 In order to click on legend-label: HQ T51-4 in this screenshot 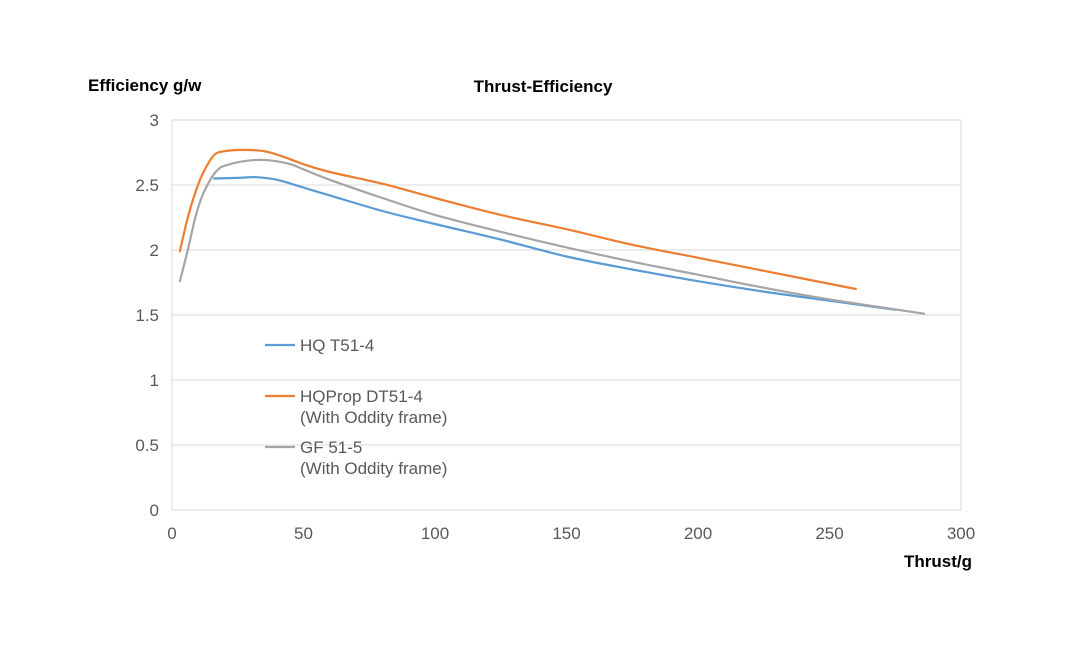, I will do `click(337, 345)`.